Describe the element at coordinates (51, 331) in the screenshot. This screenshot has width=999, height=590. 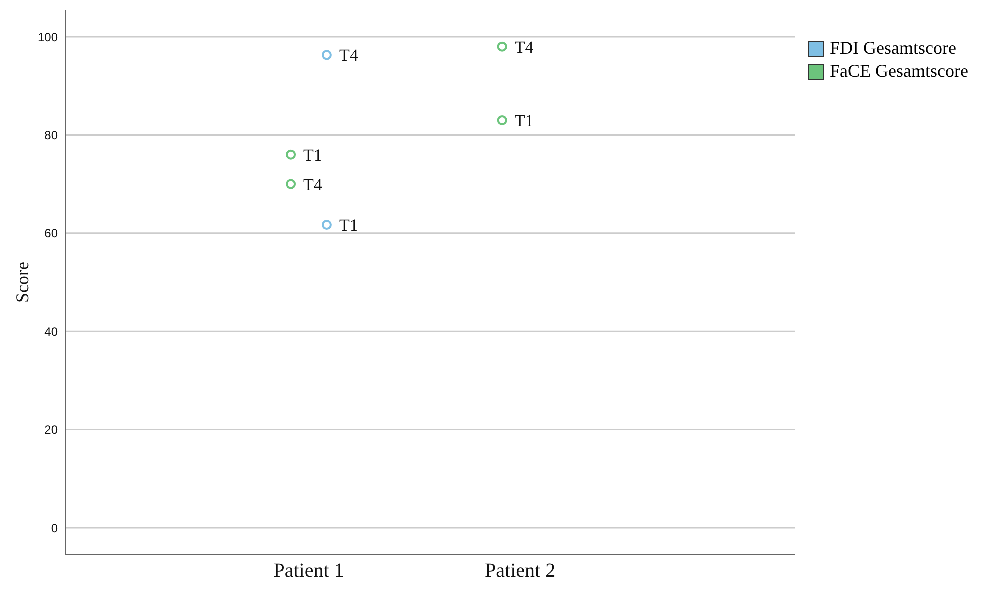
I see `y-tick-label: 40` at that location.